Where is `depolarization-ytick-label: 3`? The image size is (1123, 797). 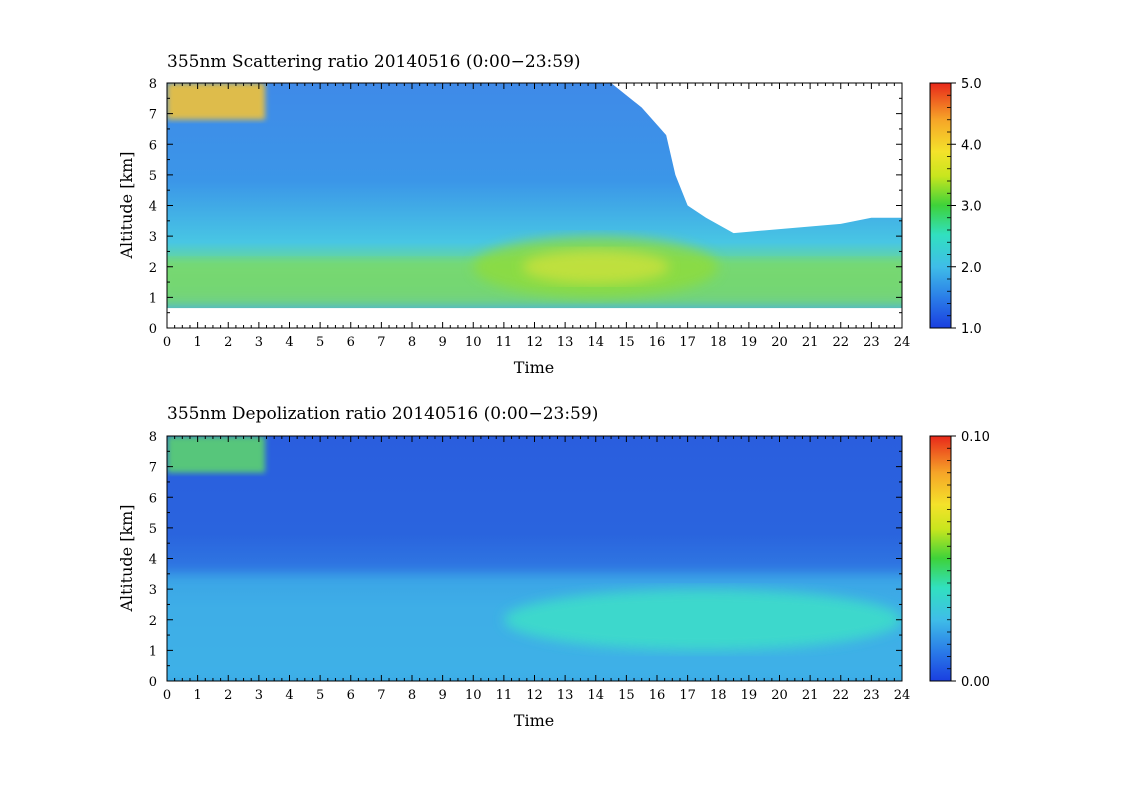
depolarization-ytick-label: 3 is located at coordinates (153, 590).